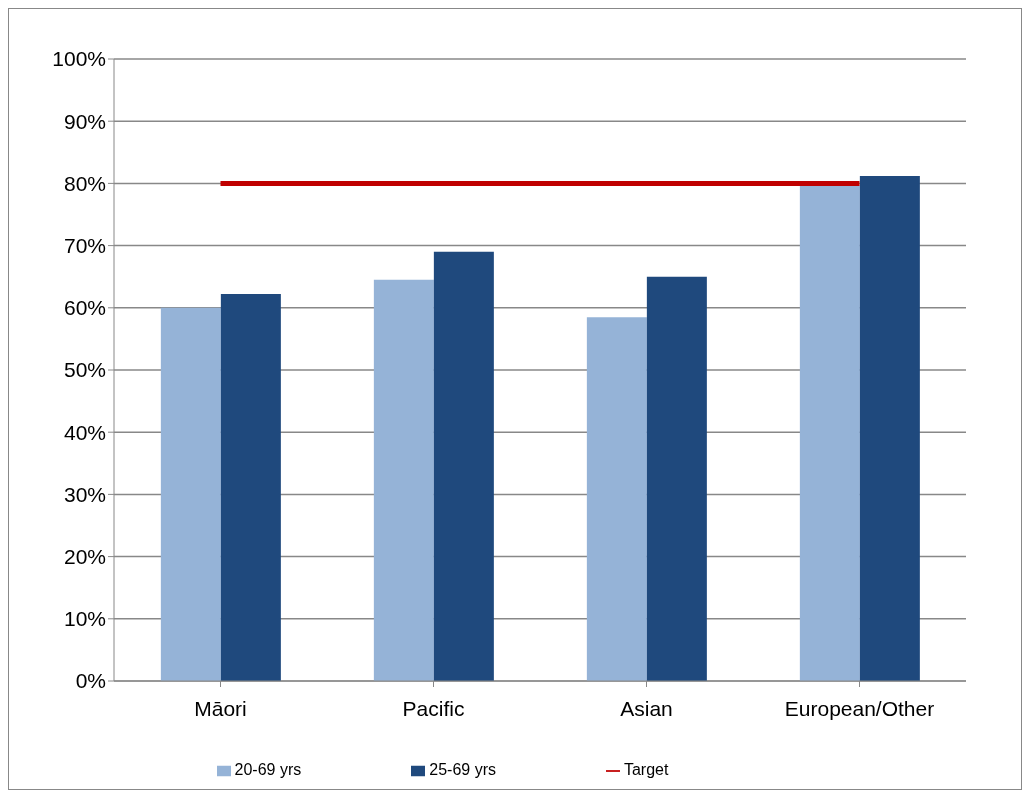 The image size is (1030, 798). I want to click on y-tick-label: 30%, so click(84, 494).